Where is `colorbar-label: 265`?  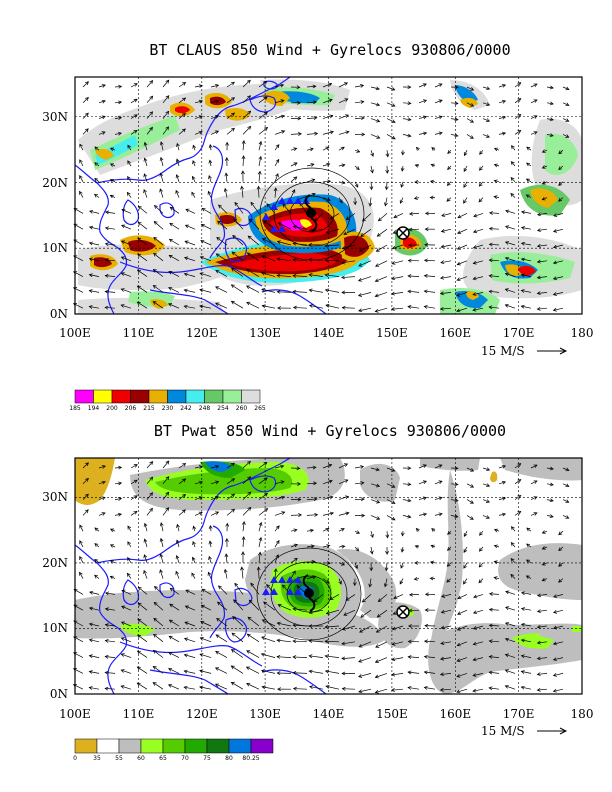
colorbar-label: 265 is located at coordinates (260, 408).